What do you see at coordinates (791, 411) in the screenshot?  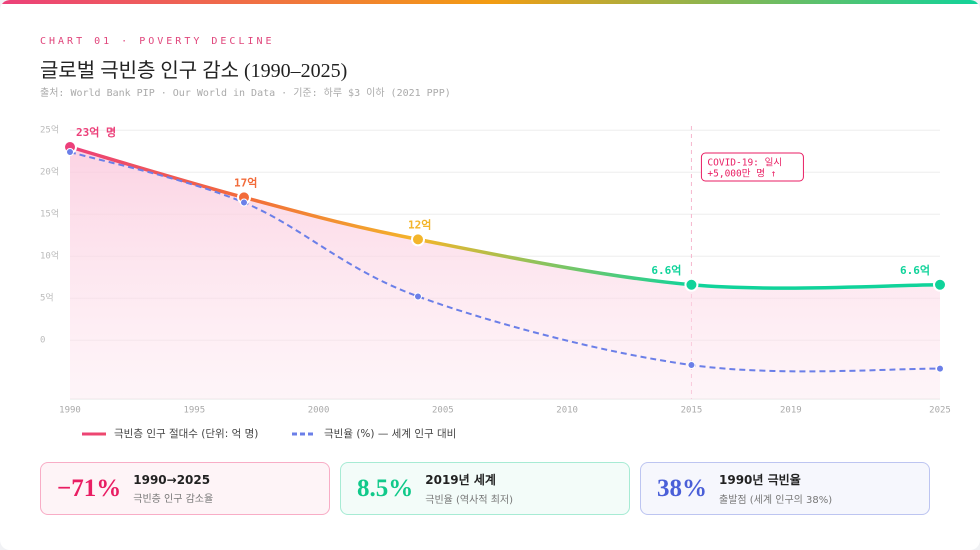 I see `x-tick-label: 2019` at bounding box center [791, 411].